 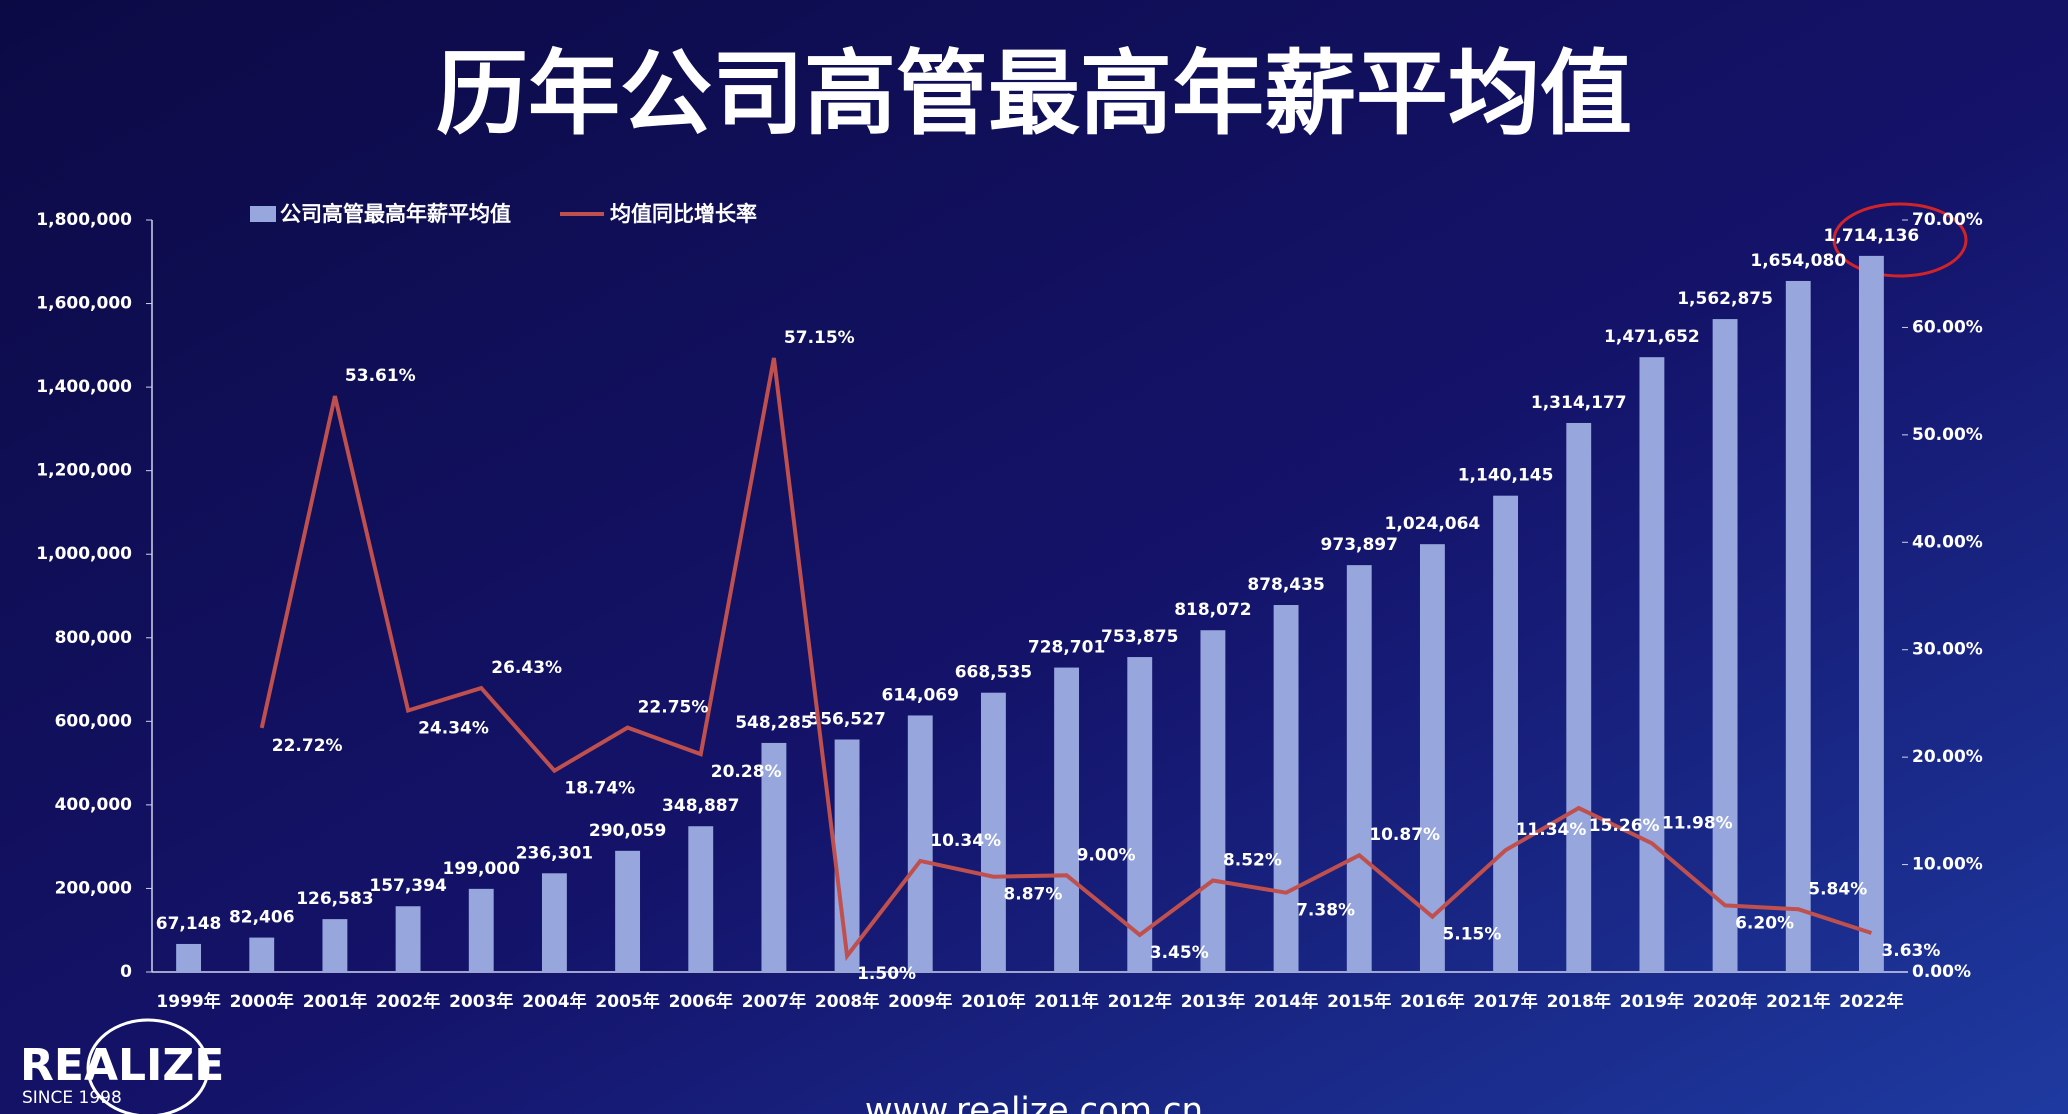 What do you see at coordinates (886, 974) in the screenshot?
I see `line-value-label: 1.50%` at bounding box center [886, 974].